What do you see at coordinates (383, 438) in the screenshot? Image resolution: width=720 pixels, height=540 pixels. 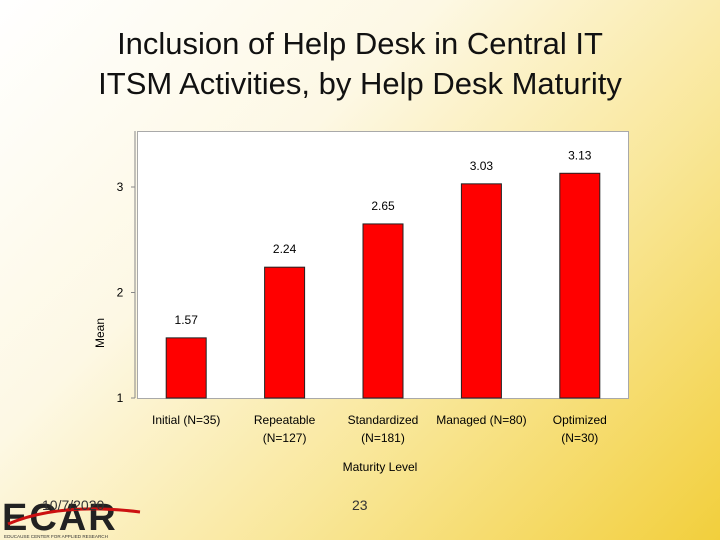 I see `x-category-label: (N=181)` at bounding box center [383, 438].